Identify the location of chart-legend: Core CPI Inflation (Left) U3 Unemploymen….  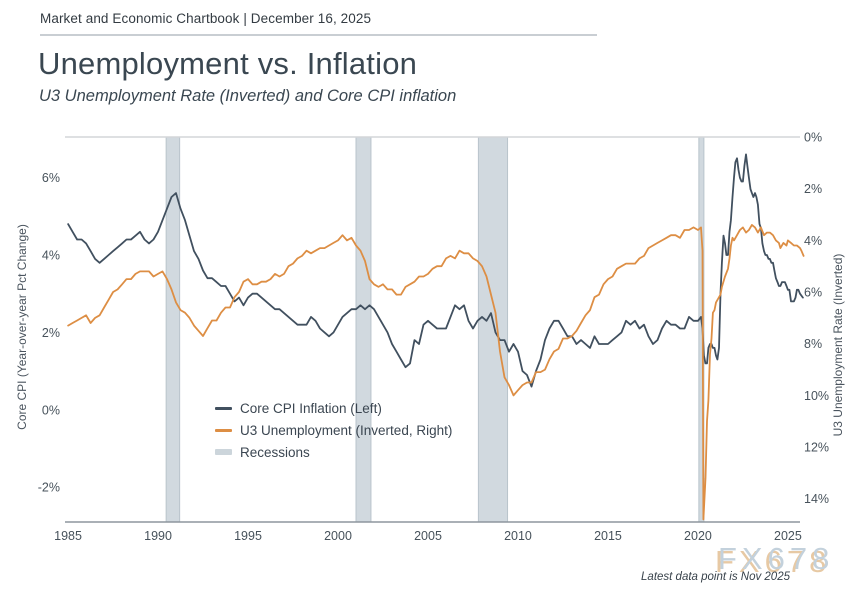
(333, 430).